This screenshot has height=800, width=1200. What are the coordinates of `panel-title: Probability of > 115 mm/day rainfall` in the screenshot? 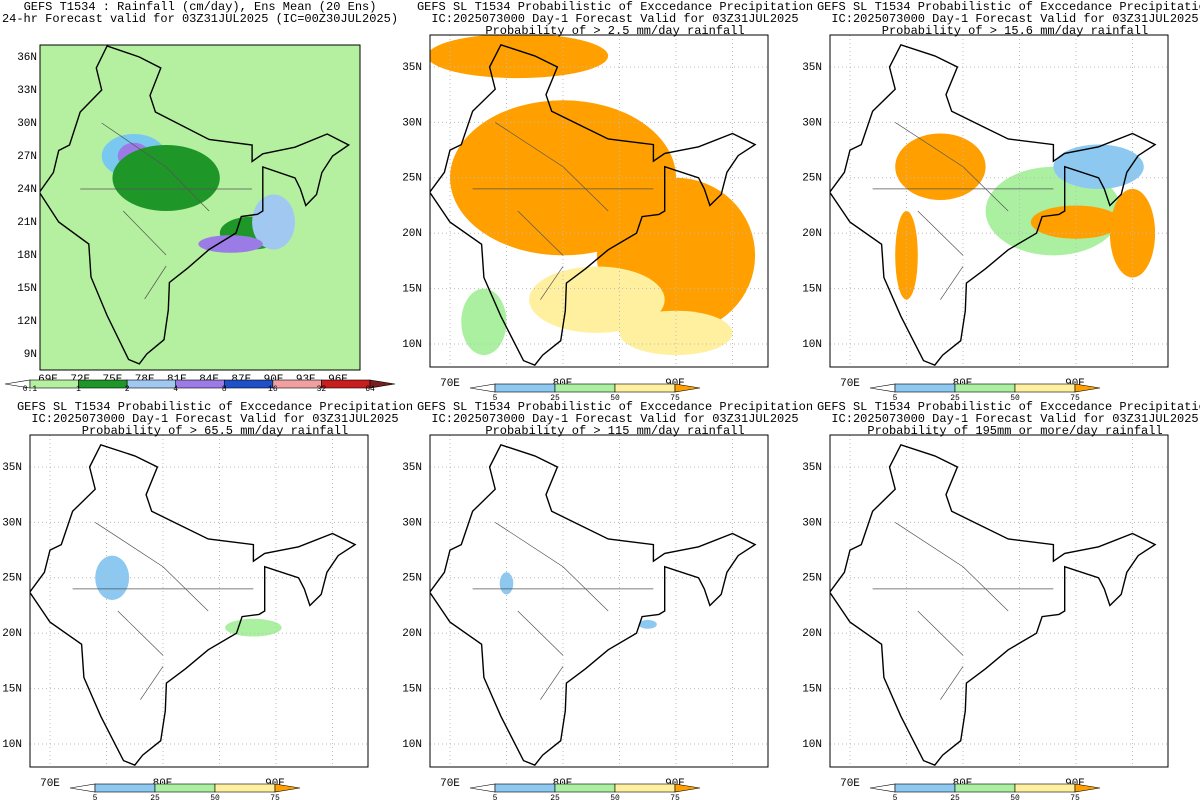 It's located at (614, 431).